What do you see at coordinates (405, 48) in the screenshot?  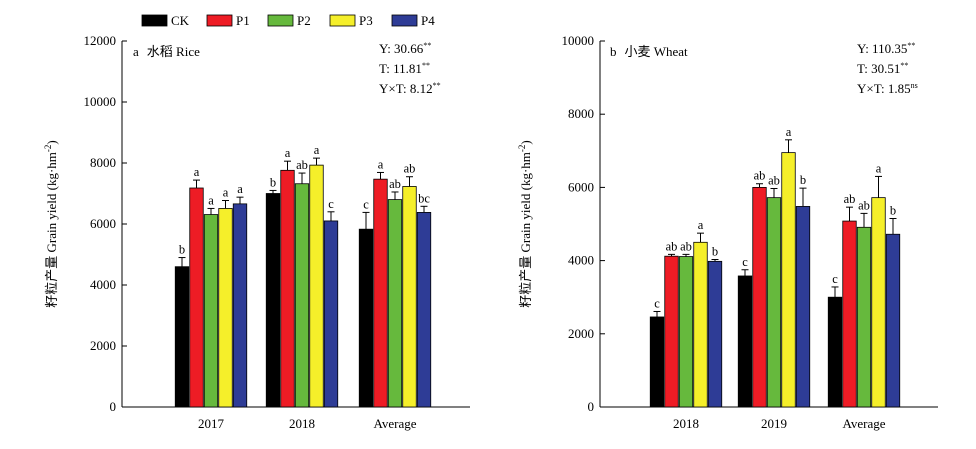 I see `stat-label: Y: 30.66**` at bounding box center [405, 48].